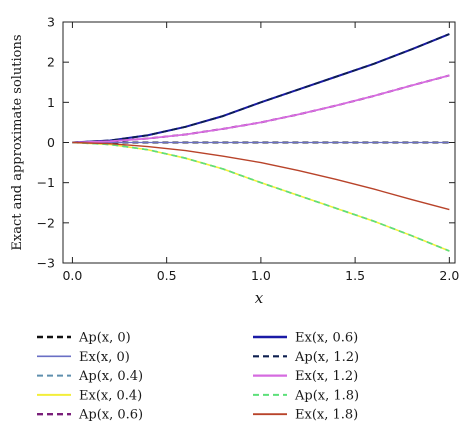  What do you see at coordinates (110, 395) in the screenshot?
I see `legend-label: Ex(x, 0.4)` at bounding box center [110, 395].